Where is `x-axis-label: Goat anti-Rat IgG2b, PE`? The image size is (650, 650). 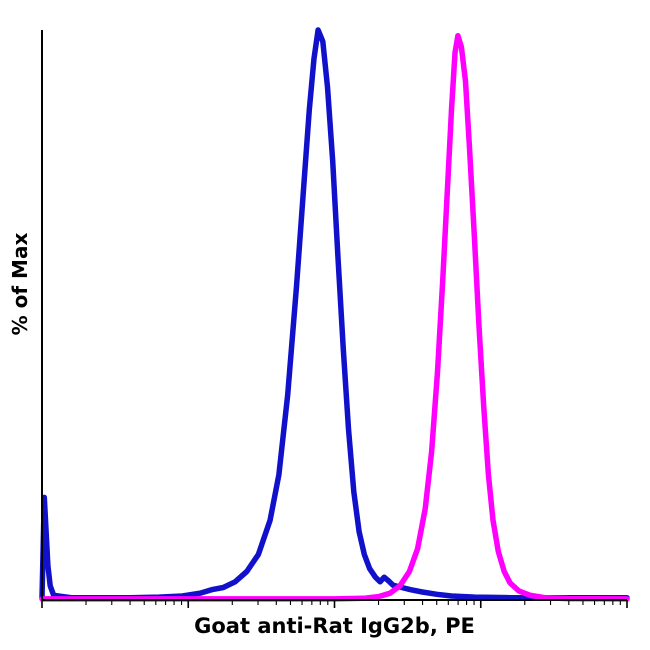 x-axis-label: Goat anti-Rat IgG2b, PE is located at coordinates (334, 626).